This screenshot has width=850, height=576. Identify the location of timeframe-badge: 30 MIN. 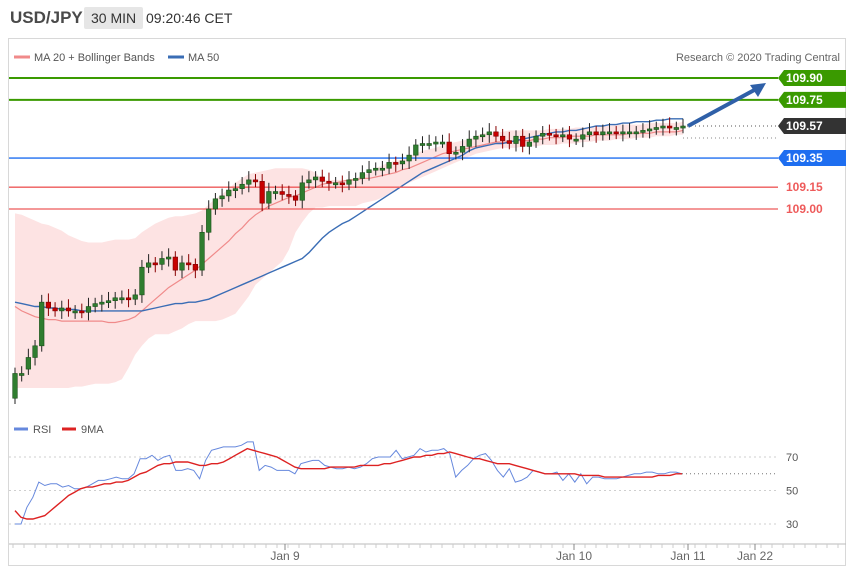
(114, 18).